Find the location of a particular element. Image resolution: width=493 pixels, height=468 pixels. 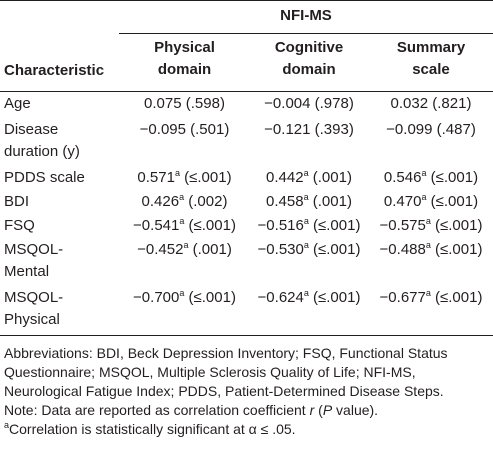

group-header: NFI-MS is located at coordinates (306, 15).